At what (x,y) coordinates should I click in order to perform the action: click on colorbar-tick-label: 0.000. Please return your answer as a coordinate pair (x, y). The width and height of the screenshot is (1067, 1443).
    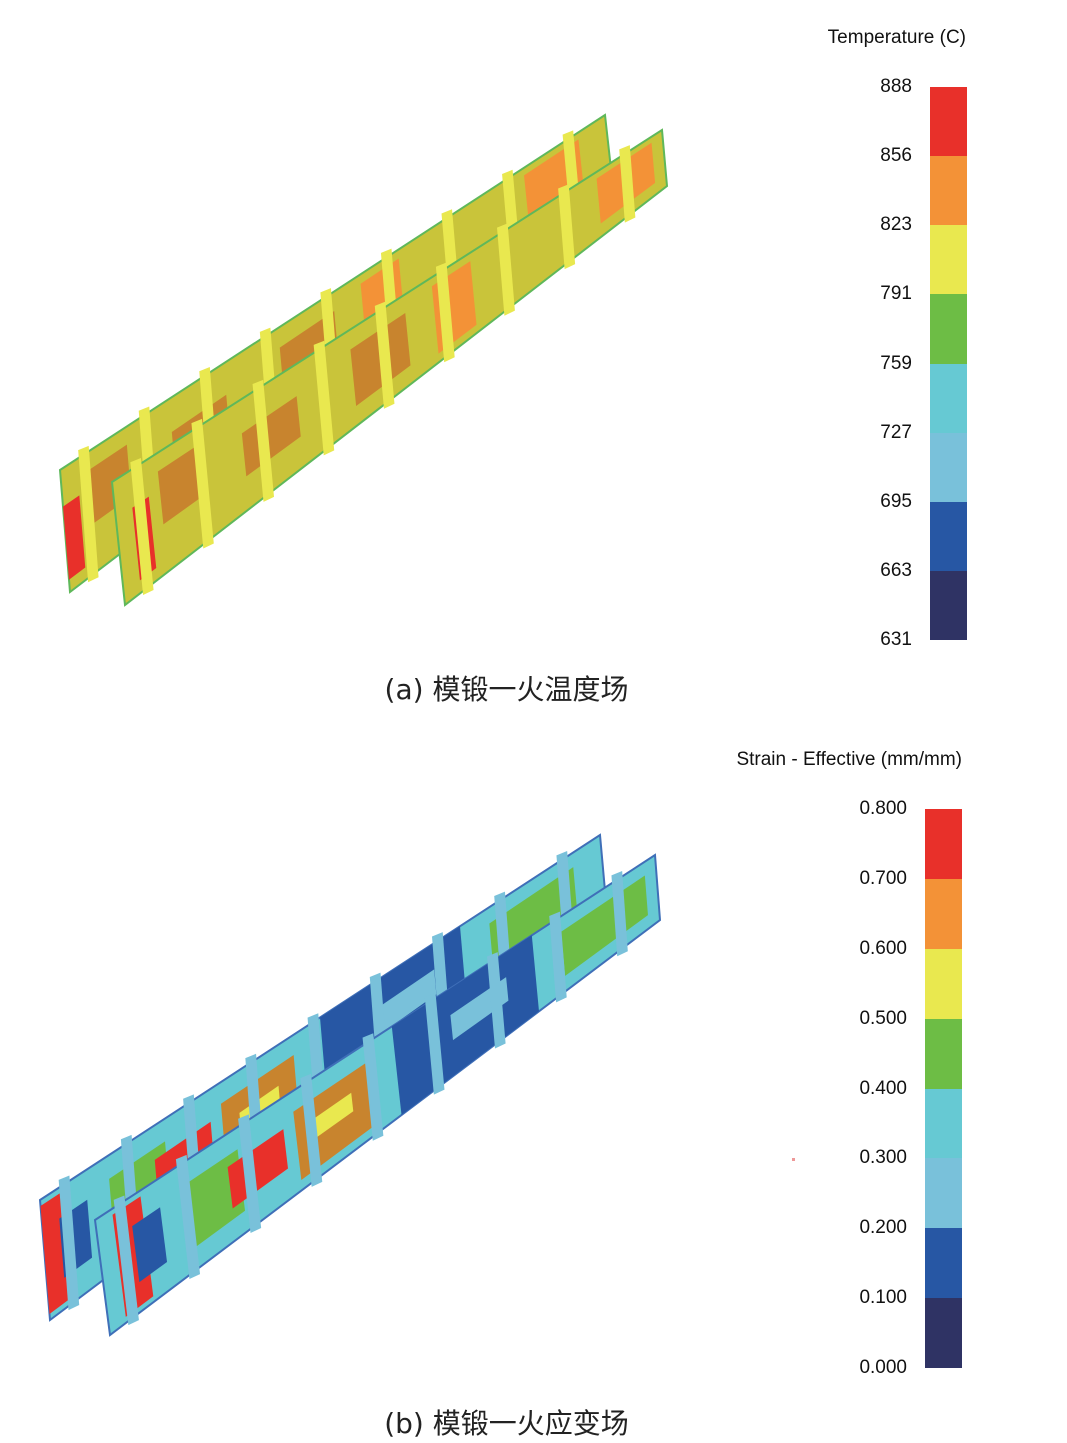
    Looking at the image, I should click on (883, 1367).